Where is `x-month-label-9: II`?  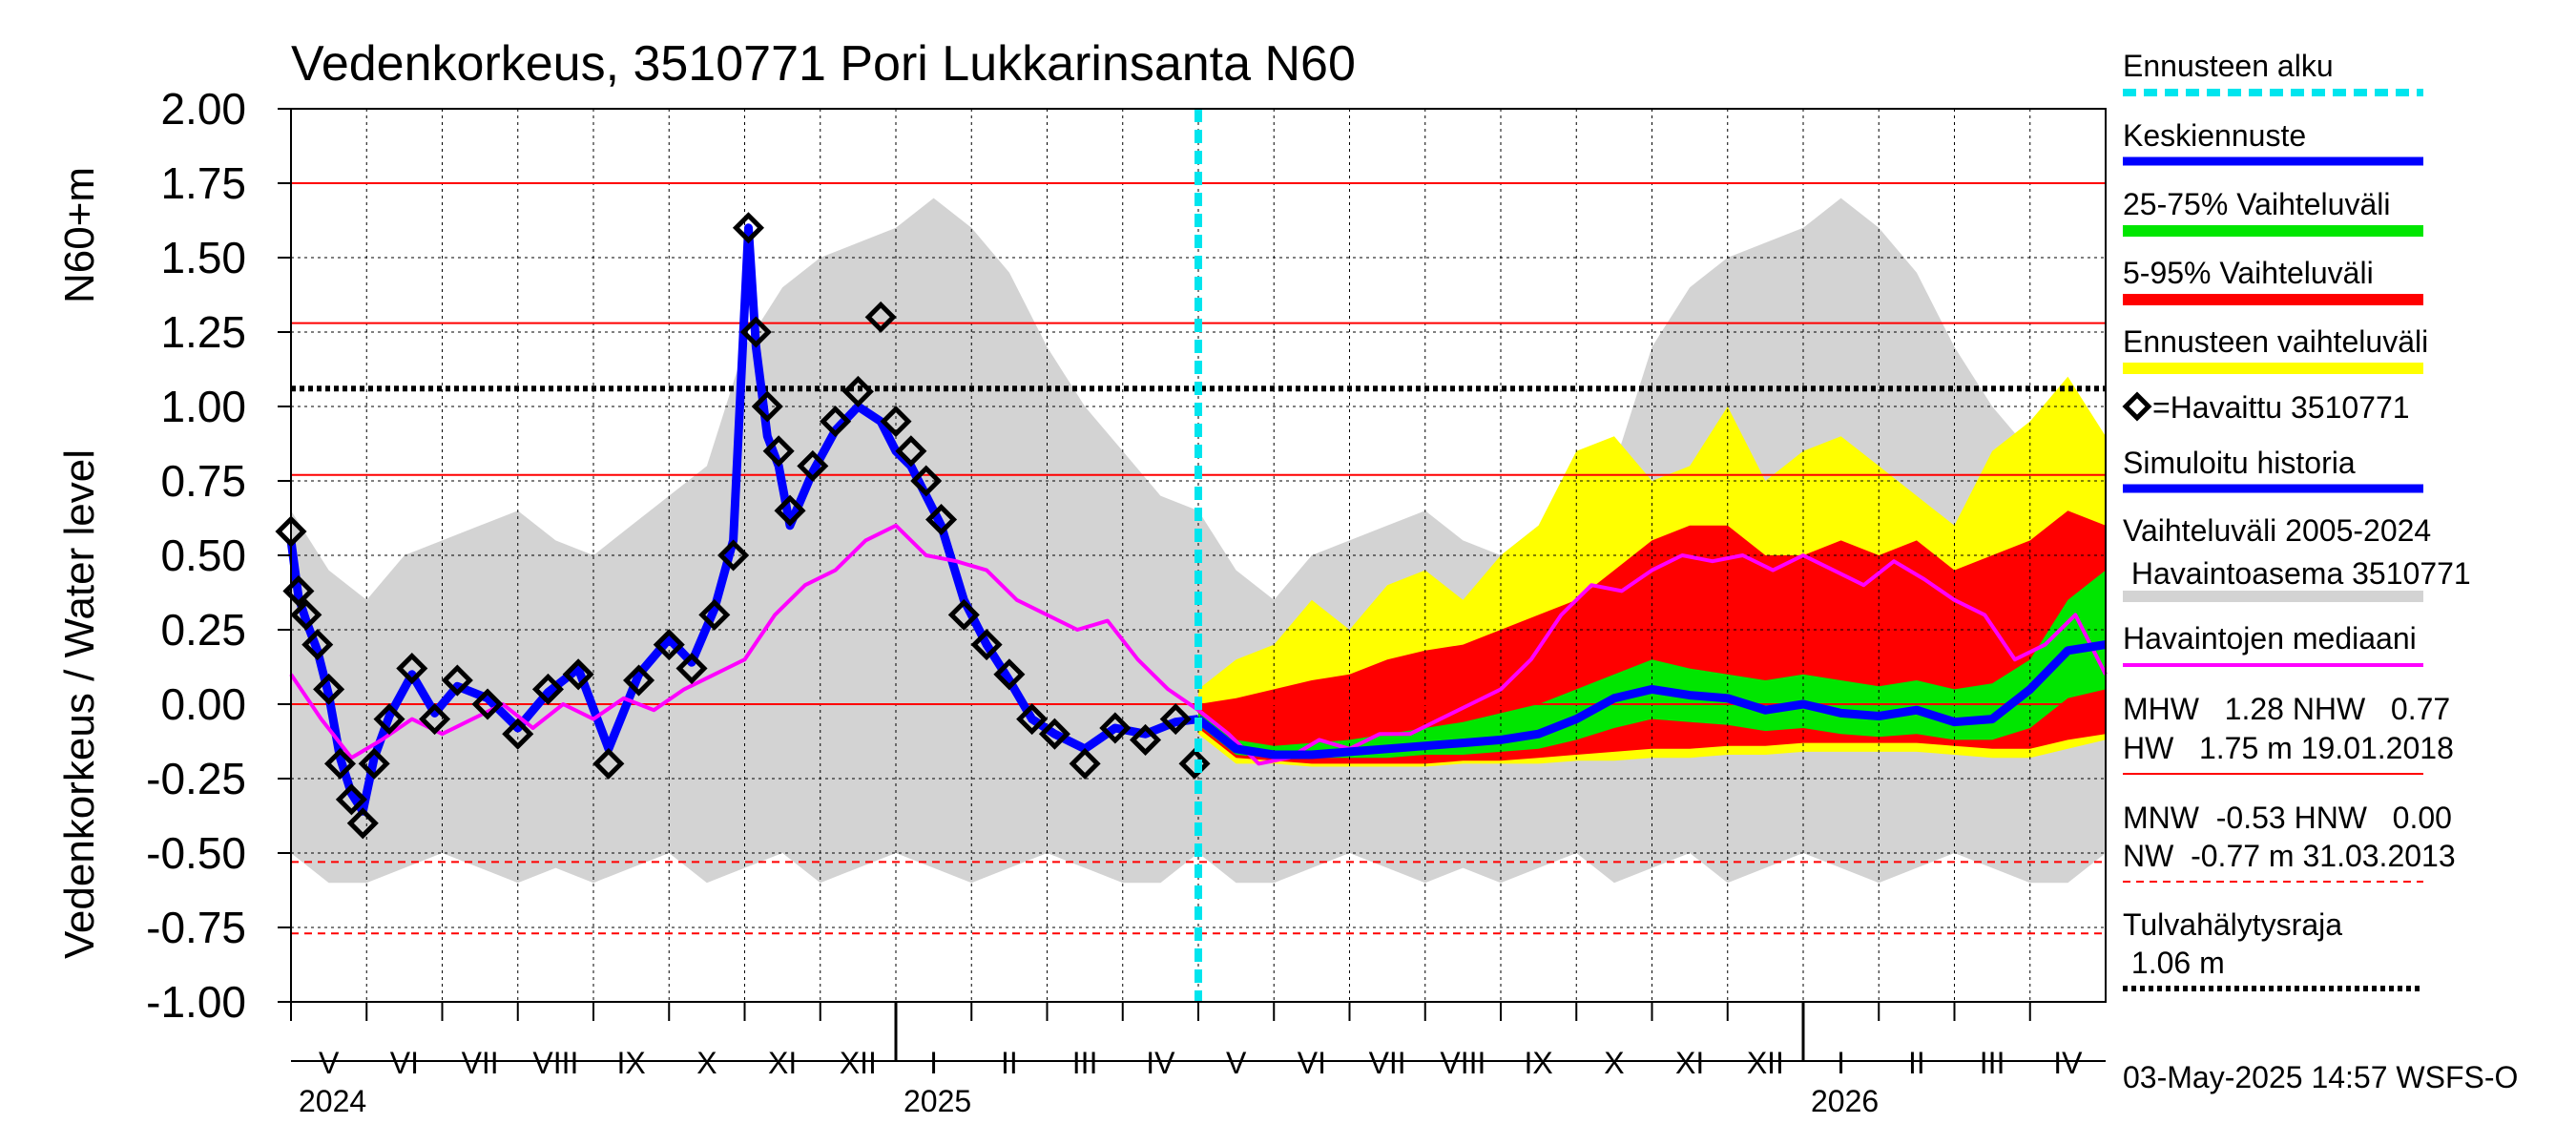 x-month-label-9: II is located at coordinates (1009, 1063).